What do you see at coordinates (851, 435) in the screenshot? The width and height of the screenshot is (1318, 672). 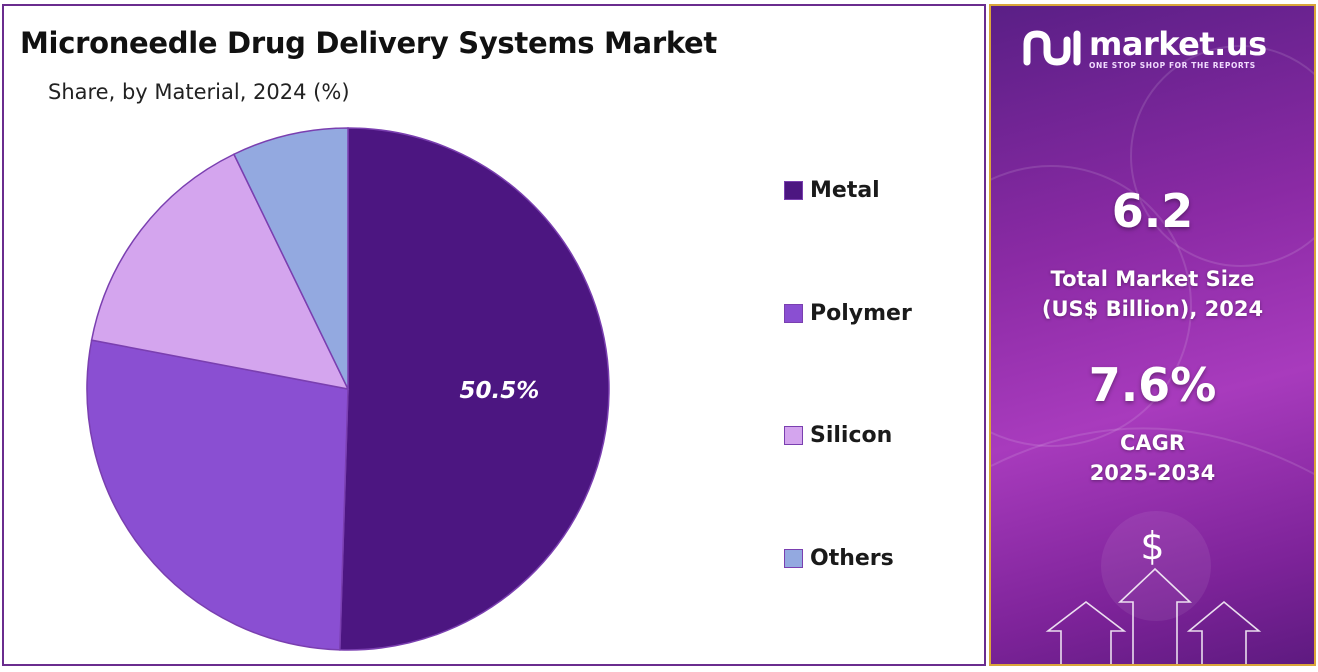 I see `legend-label: Silicon` at bounding box center [851, 435].